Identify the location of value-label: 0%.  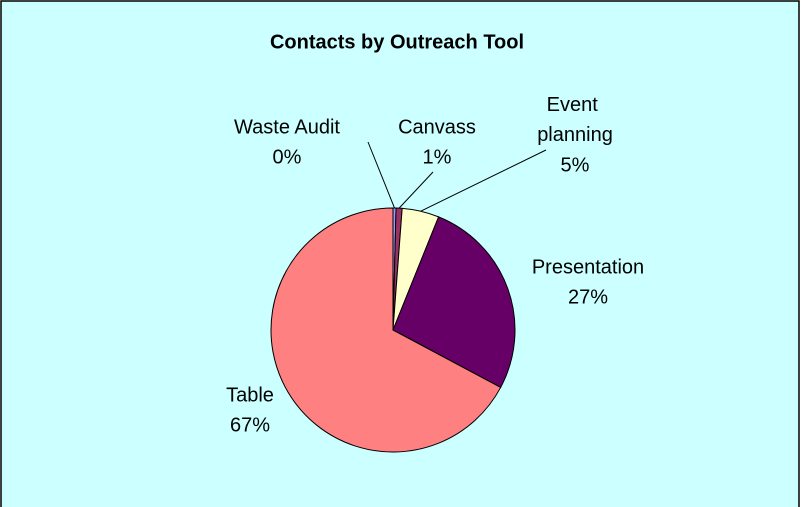
(287, 157).